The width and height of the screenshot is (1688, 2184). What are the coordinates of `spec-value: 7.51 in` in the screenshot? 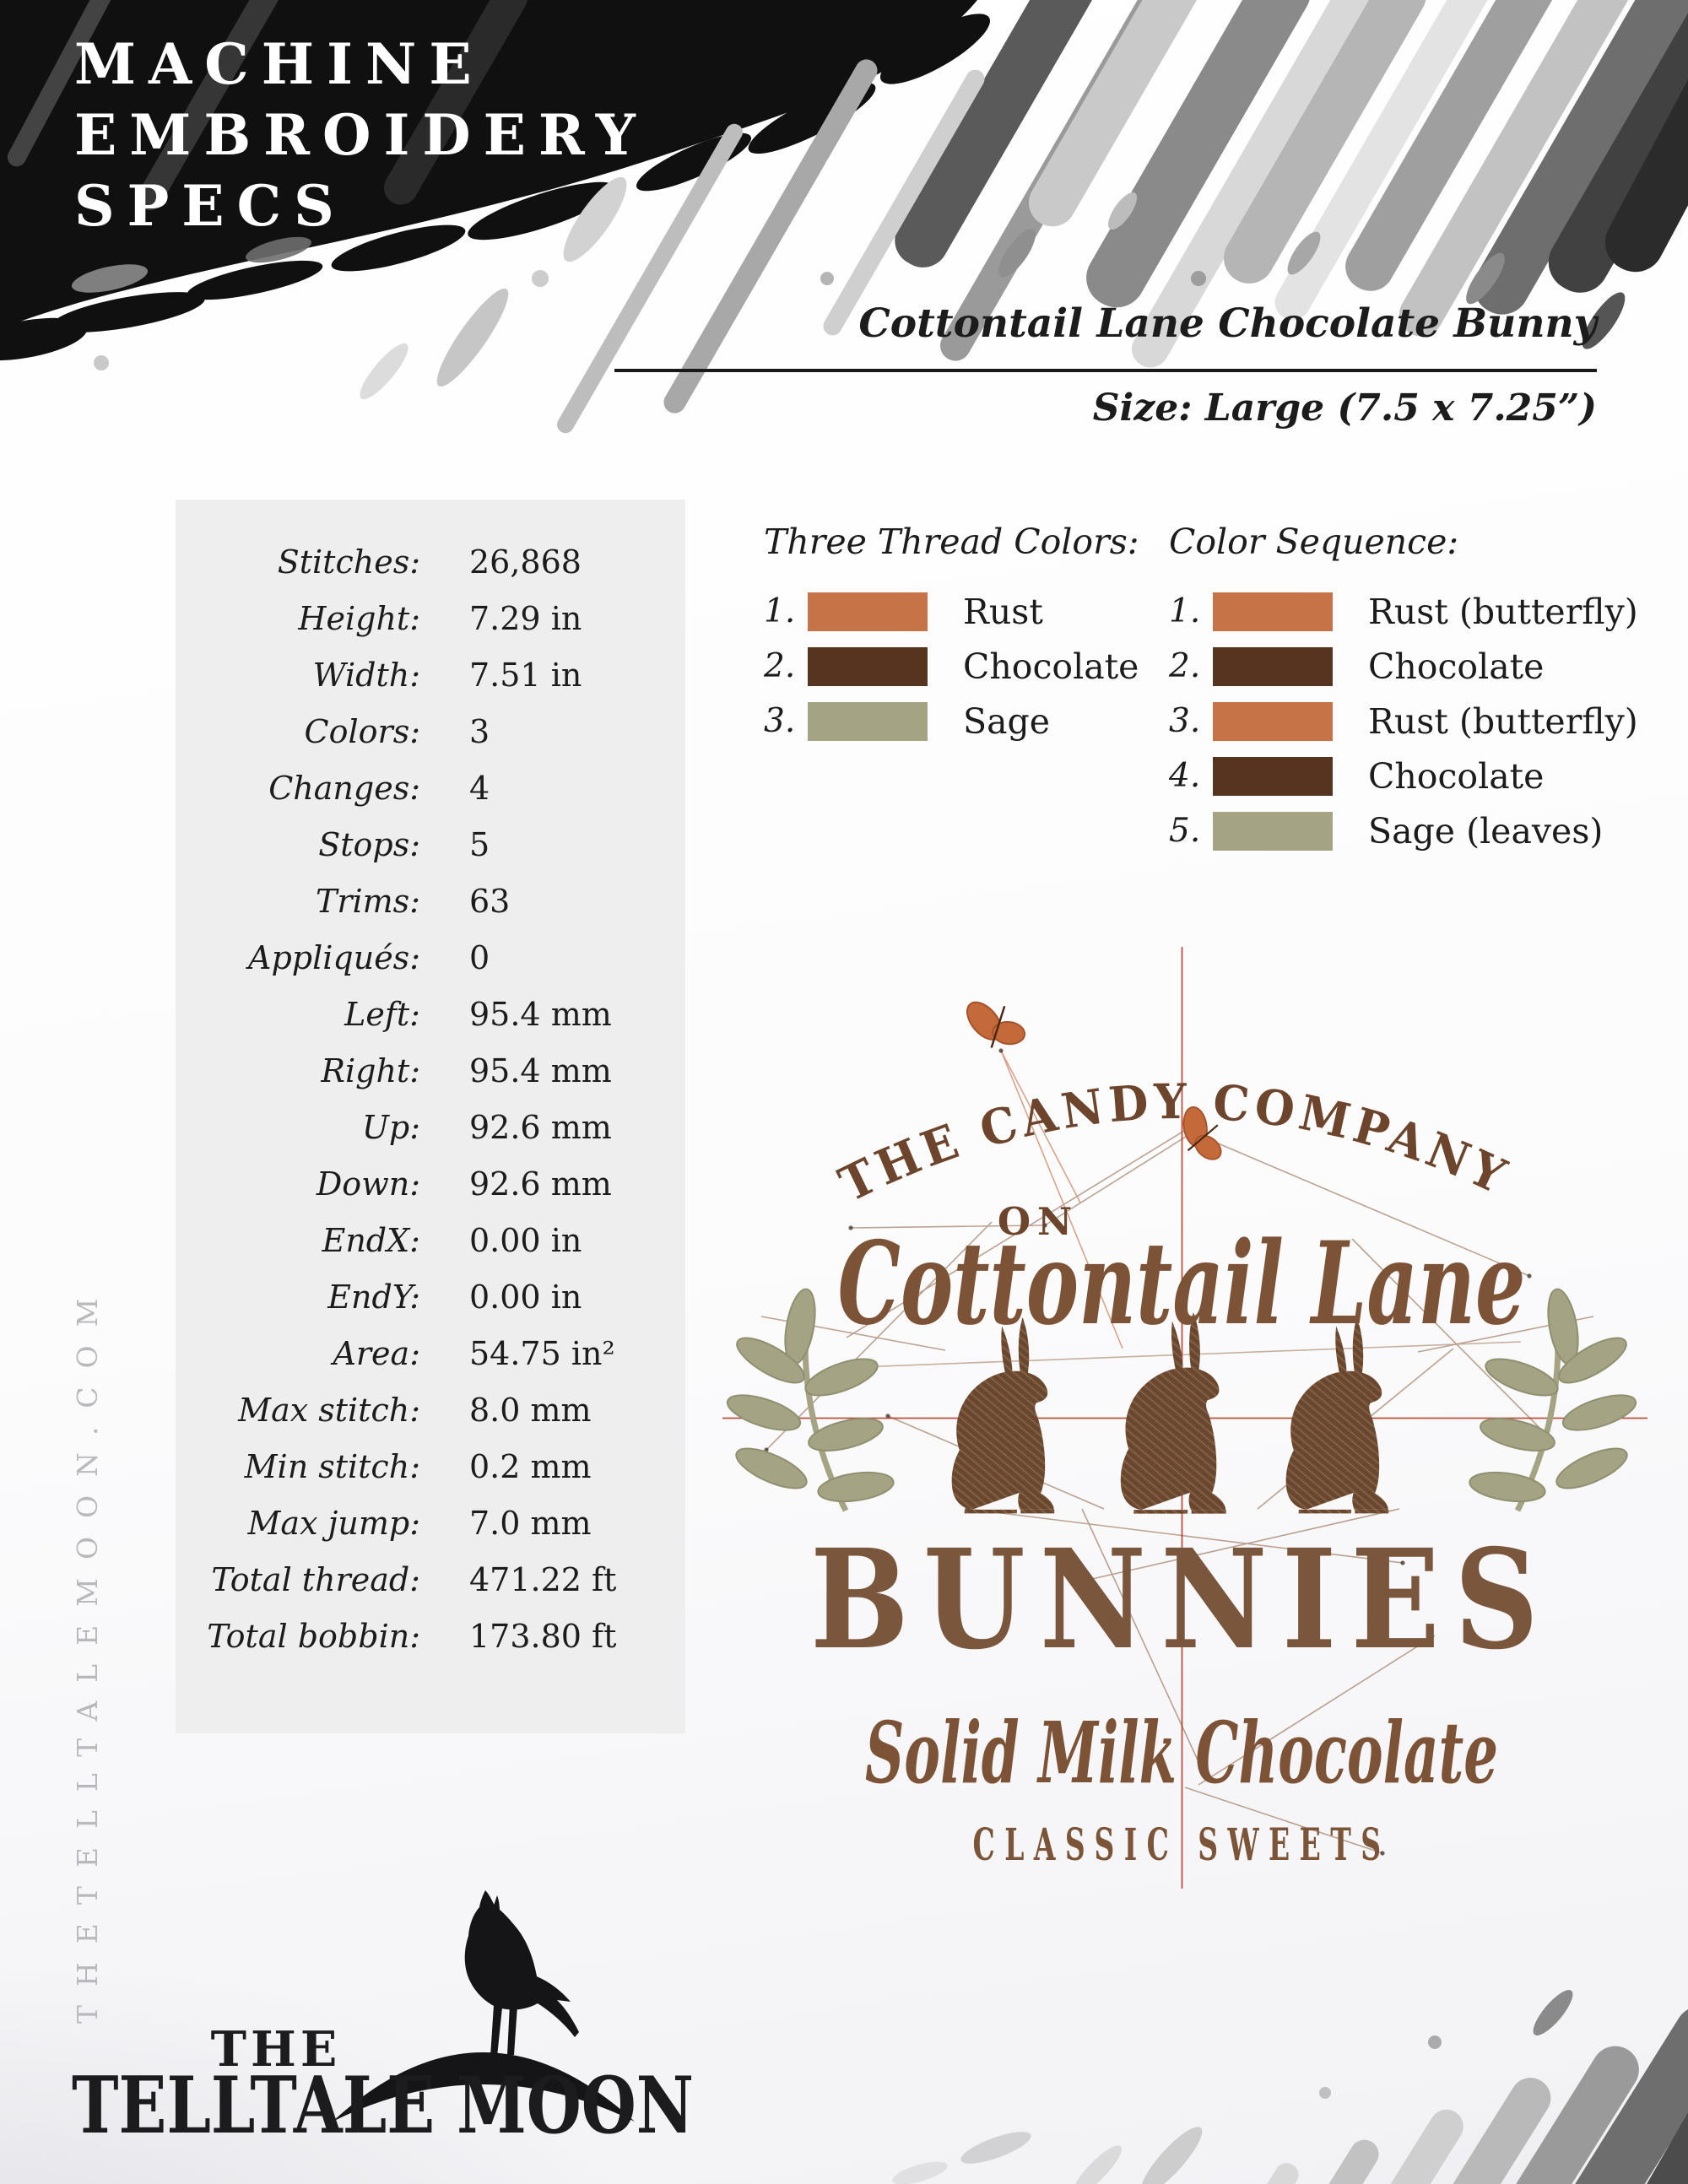 It's located at (525, 675).